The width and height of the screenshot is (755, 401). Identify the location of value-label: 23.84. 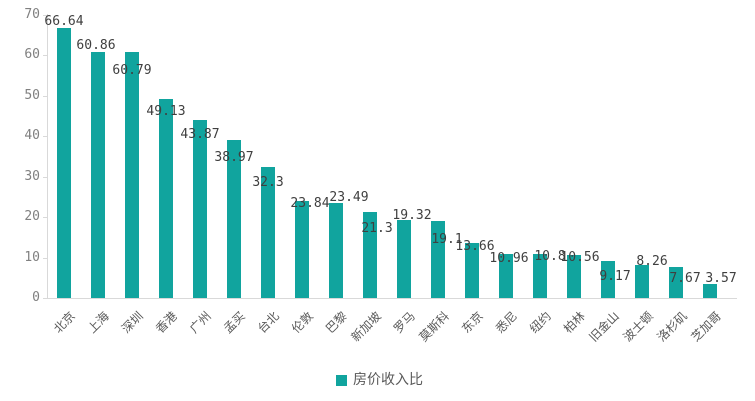
(310, 204).